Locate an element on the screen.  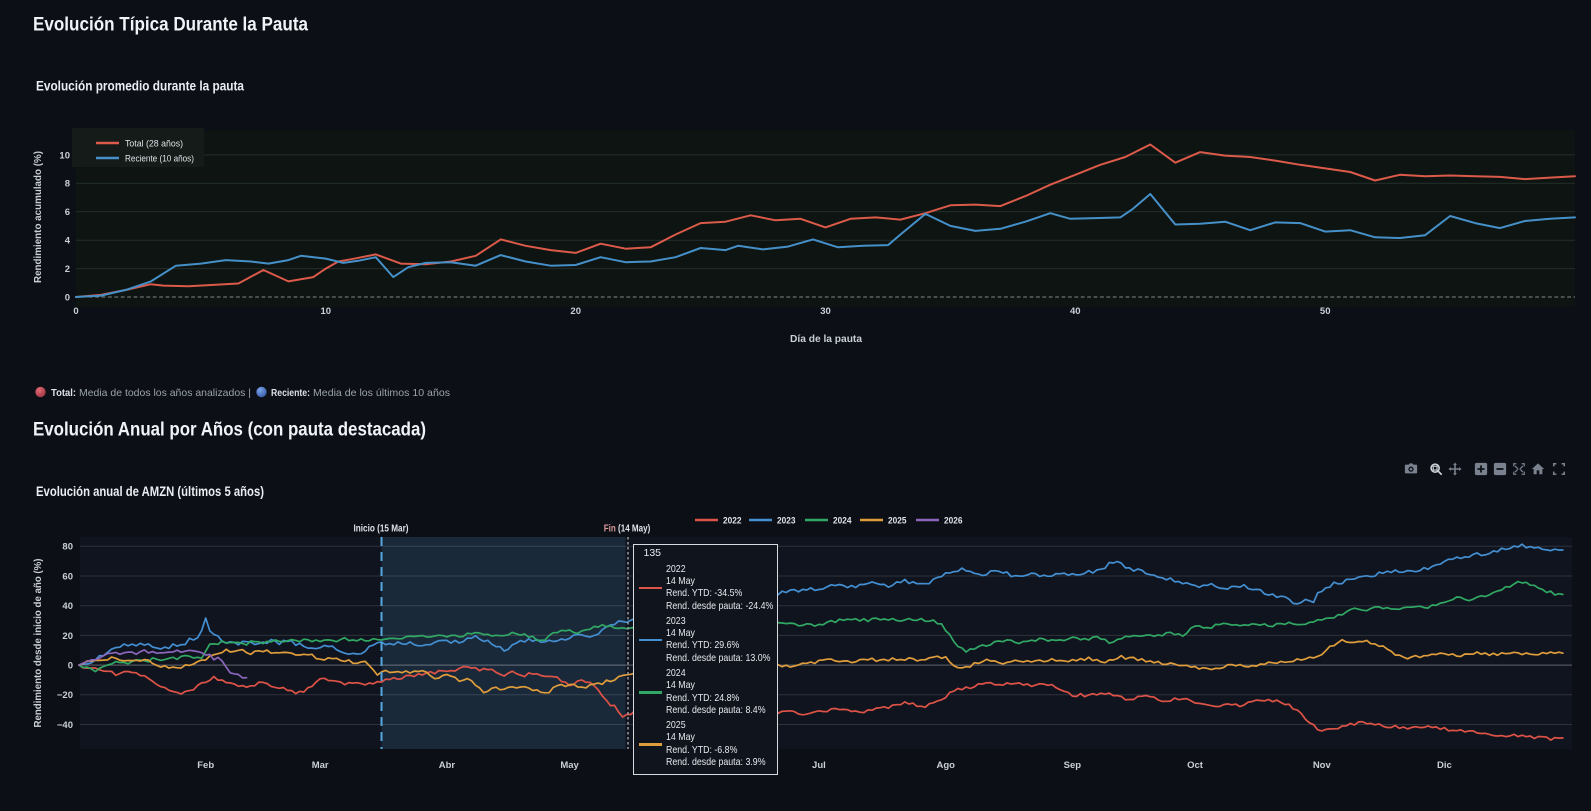
svg-text: 2 is located at coordinates (67, 269).